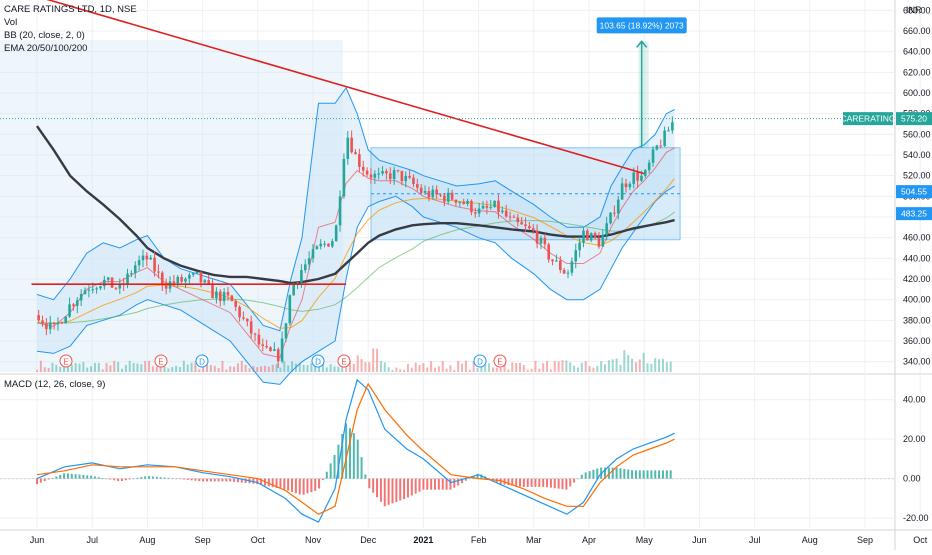 The width and height of the screenshot is (932, 555). Describe the element at coordinates (643, 94) in the screenshot. I see `measure-area` at that location.